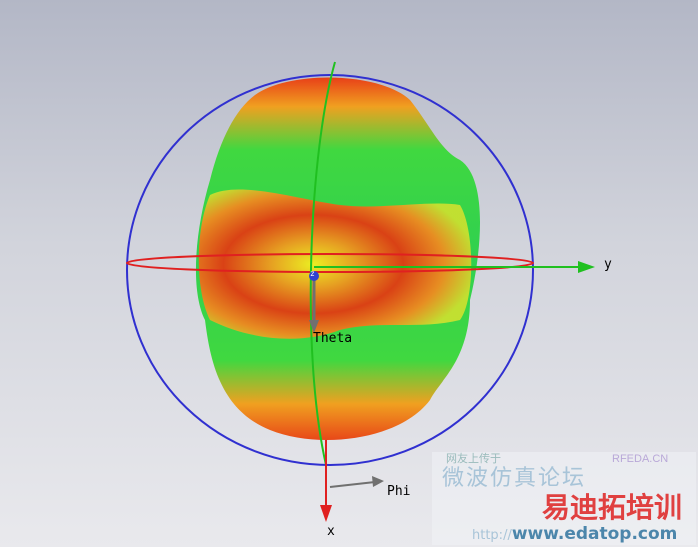 The image size is (698, 547). What do you see at coordinates (399, 491) in the screenshot?
I see `phi-label: Phi` at bounding box center [399, 491].